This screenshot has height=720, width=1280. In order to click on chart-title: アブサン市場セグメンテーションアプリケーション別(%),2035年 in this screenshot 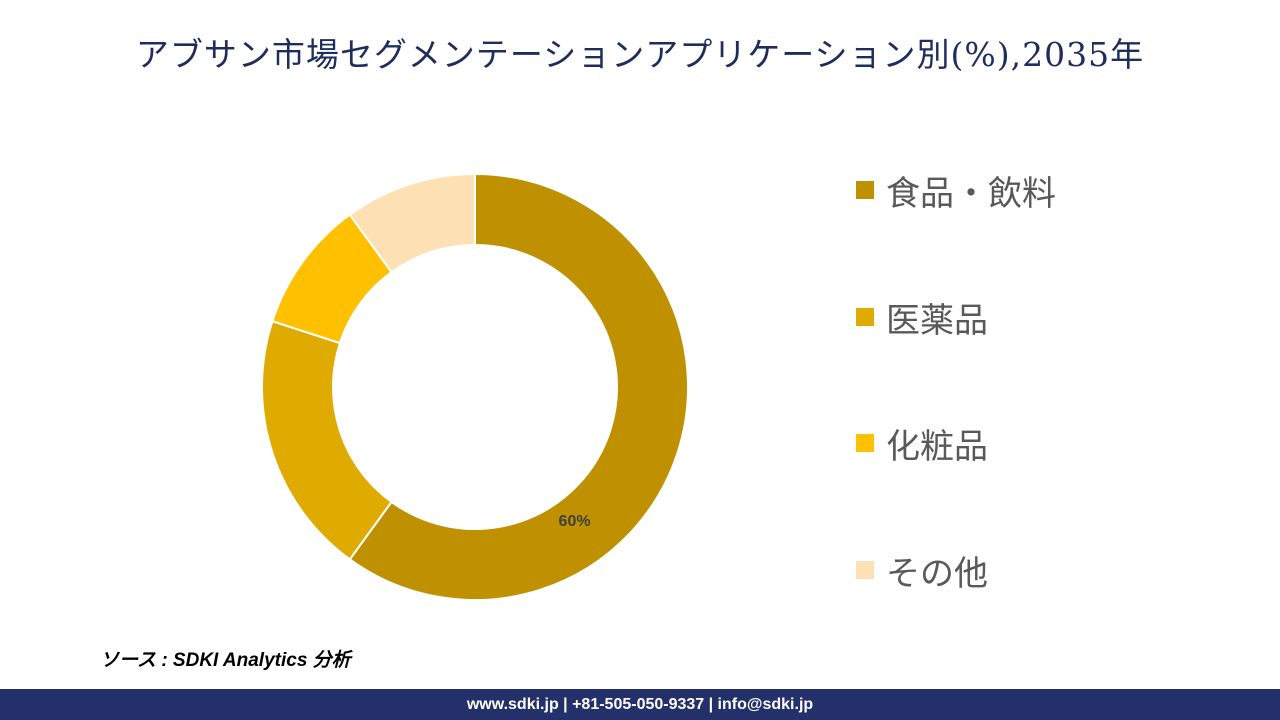, I will do `click(640, 54)`.